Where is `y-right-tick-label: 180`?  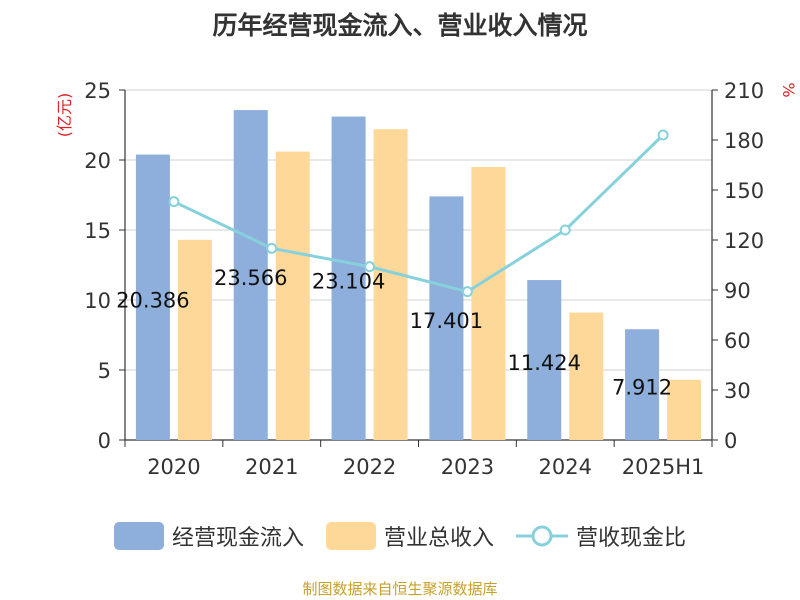 y-right-tick-label: 180 is located at coordinates (744, 141).